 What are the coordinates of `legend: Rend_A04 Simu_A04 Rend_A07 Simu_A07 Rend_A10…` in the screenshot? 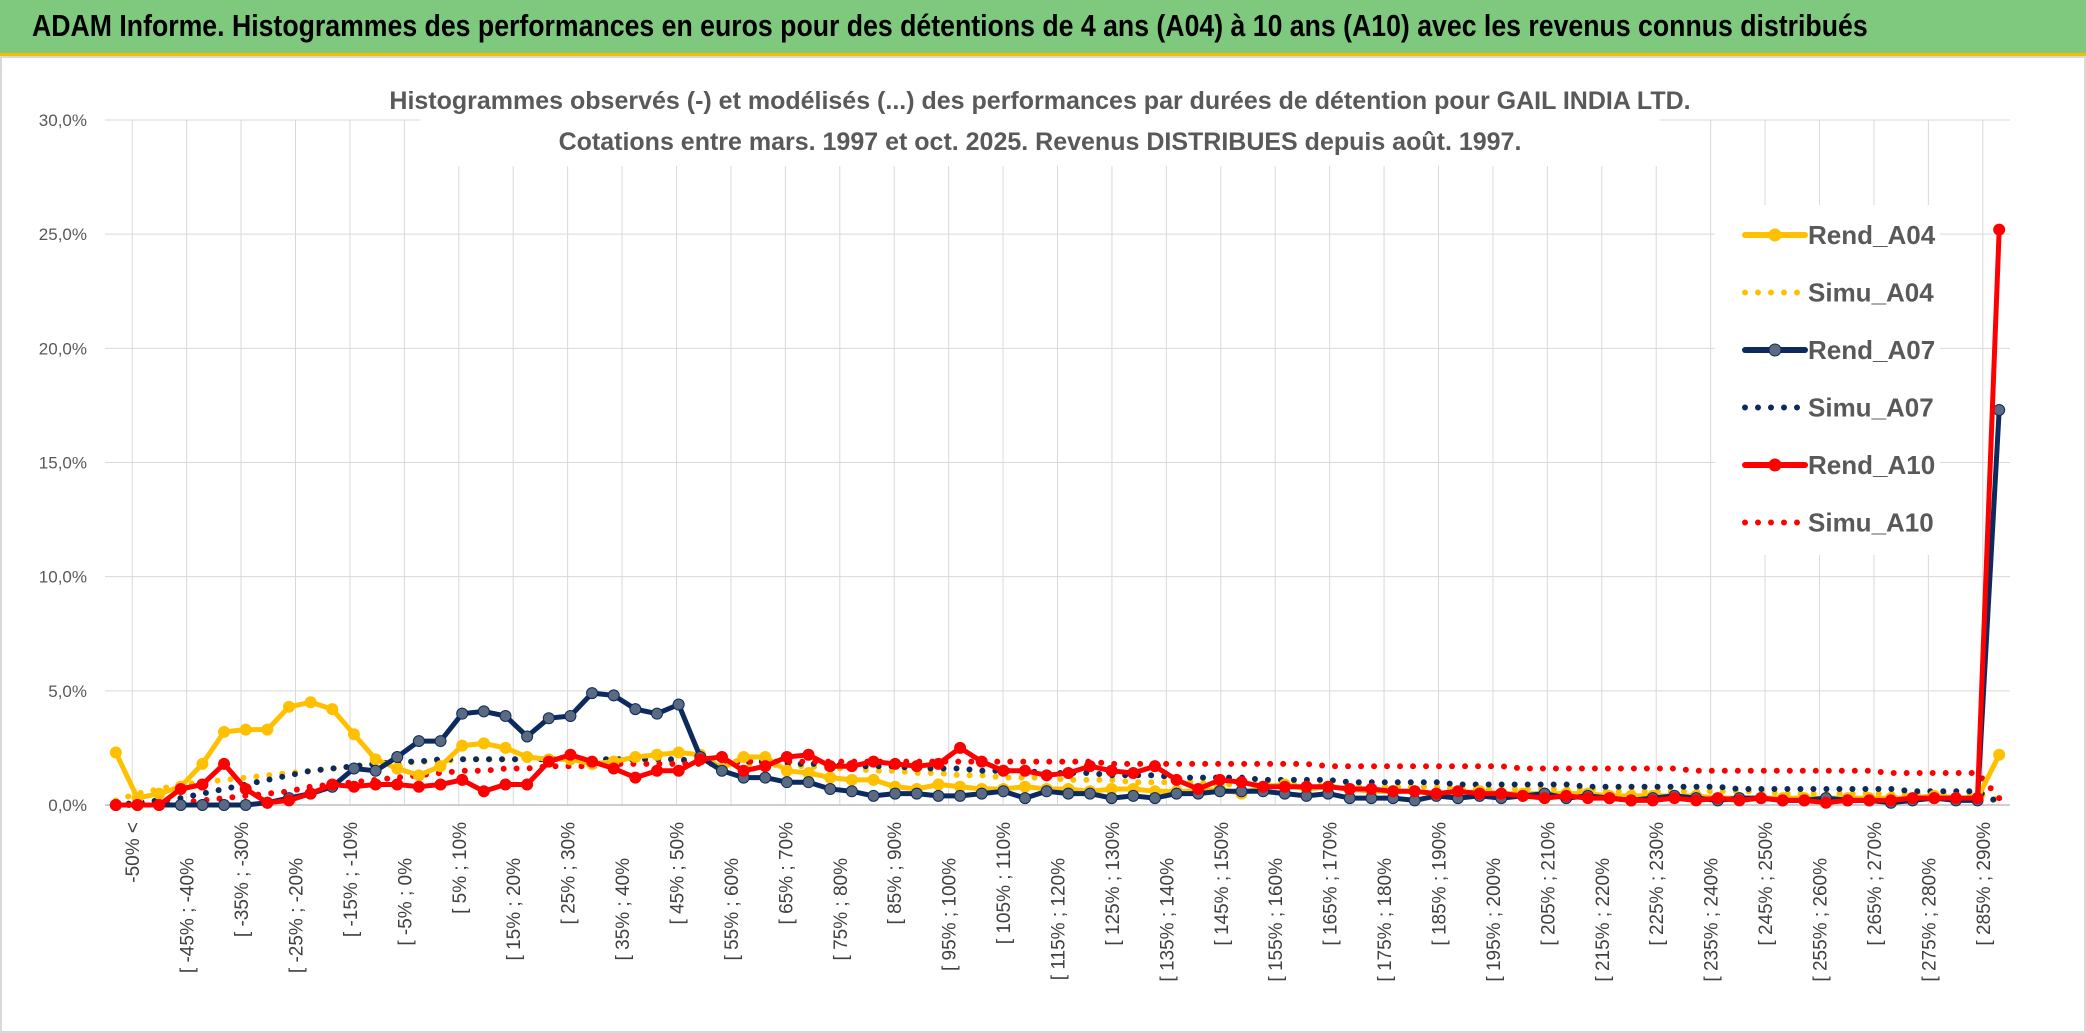 It's located at (1827, 380).